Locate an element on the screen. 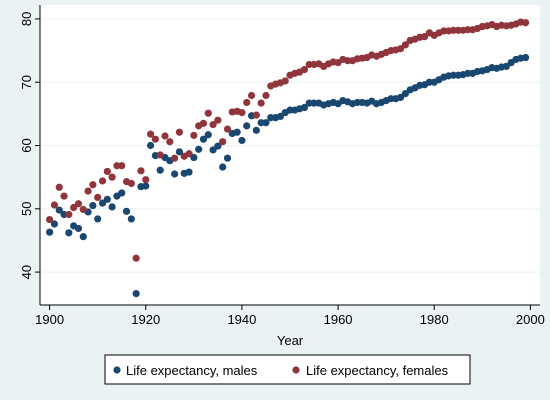 This screenshot has height=400, width=550. point-females-1911 is located at coordinates (102, 181).